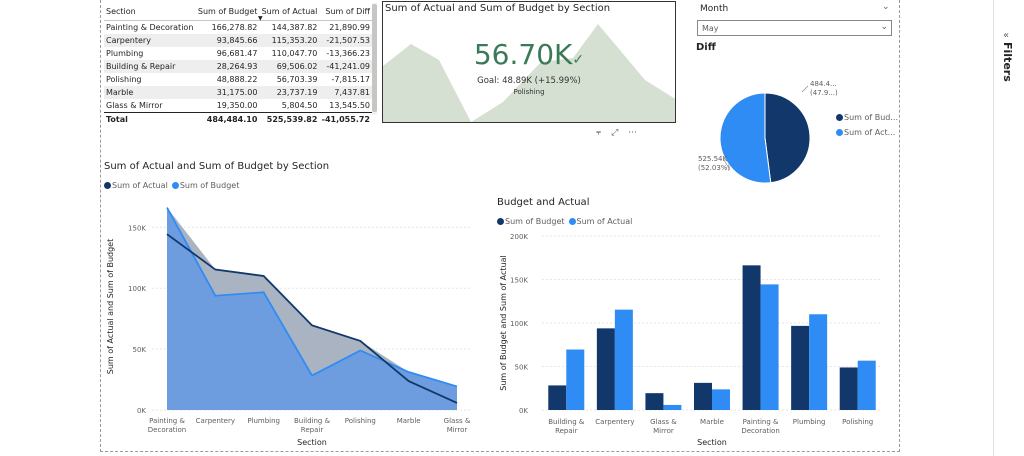 Image resolution: width=1024 pixels, height=456 pixels. Describe the element at coordinates (312, 318) in the screenshot. I see `line-actual` at that location.